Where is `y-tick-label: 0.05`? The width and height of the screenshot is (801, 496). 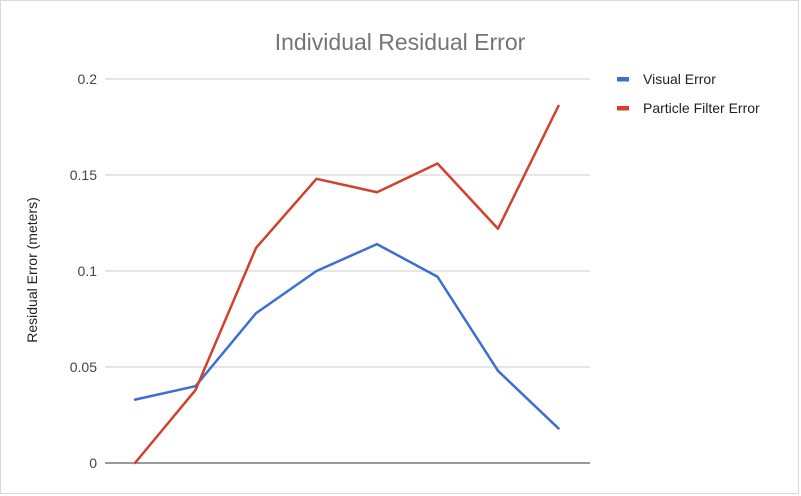 y-tick-label: 0.05 is located at coordinates (83, 367).